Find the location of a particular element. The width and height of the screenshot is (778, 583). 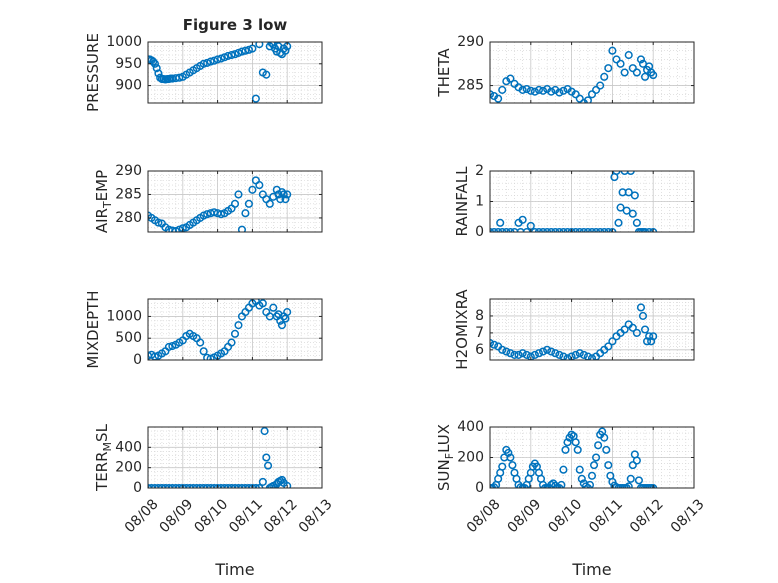

plot-area is located at coordinates (235, 201).